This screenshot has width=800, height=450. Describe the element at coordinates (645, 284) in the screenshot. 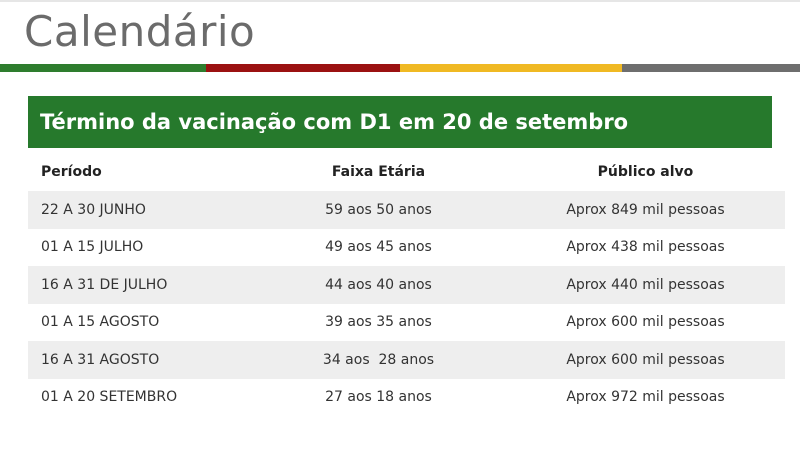

I see `cell-publico-alvo: Aprox 440 mil pessoas` at that location.